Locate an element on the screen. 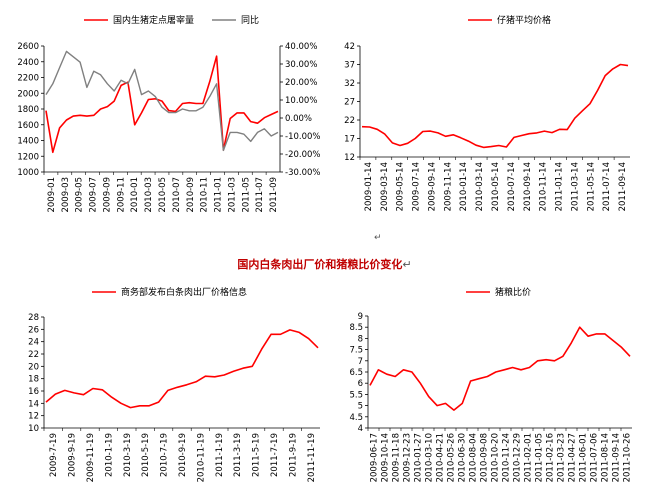  x-tick-label: 2009-07 is located at coordinates (94, 195).